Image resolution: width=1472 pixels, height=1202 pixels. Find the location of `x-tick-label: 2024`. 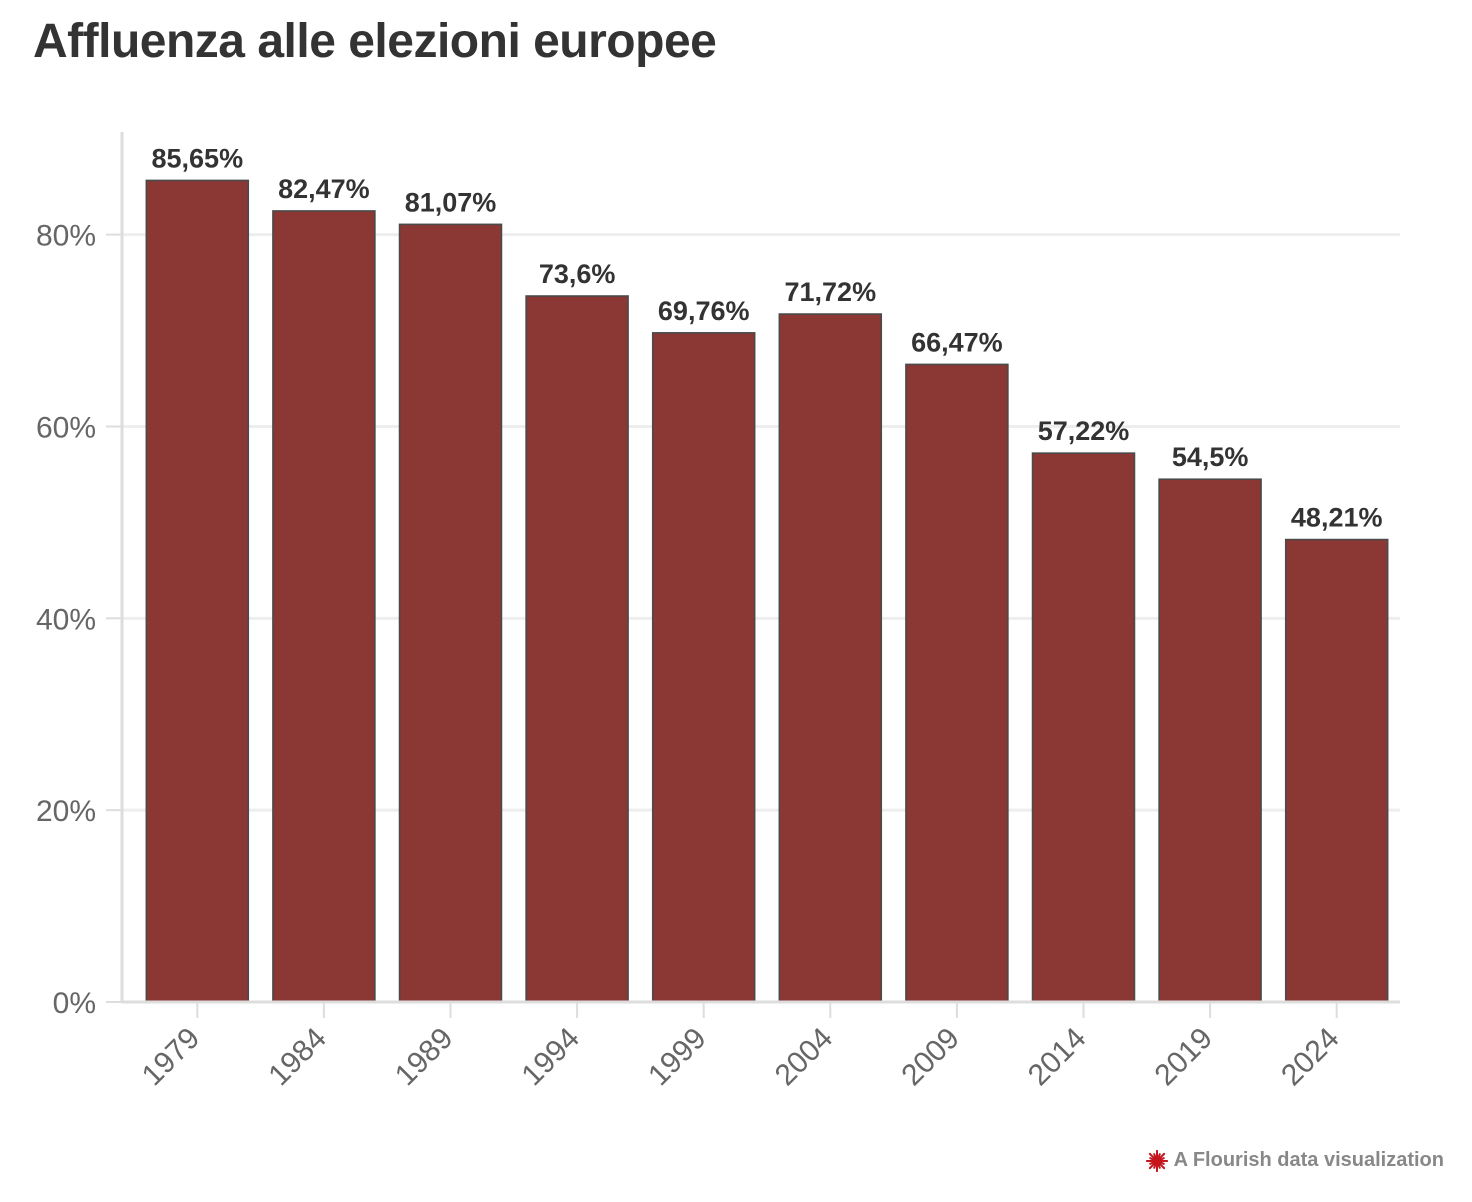

x-tick-label: 2024 is located at coordinates (1310, 1057).